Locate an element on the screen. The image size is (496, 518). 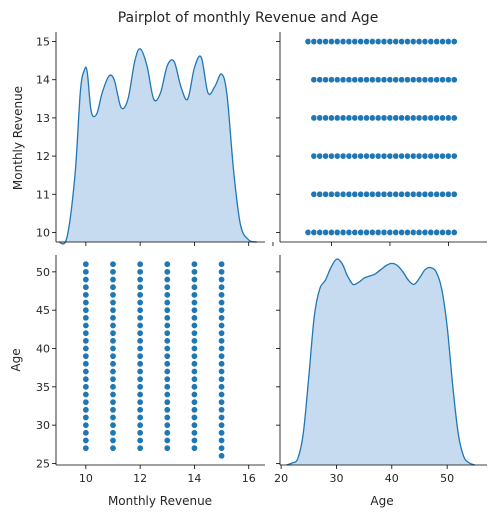
y-tick-label: 12 is located at coordinates (43, 156).